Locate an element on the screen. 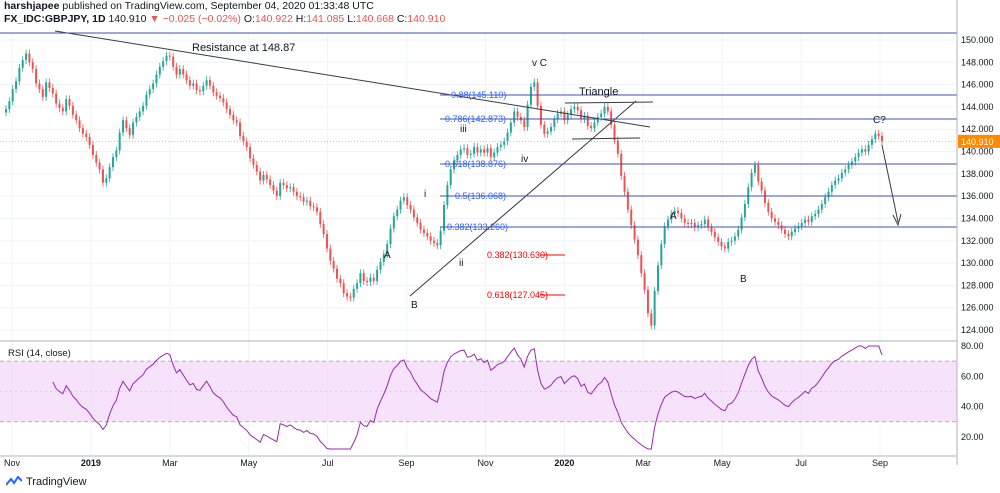 The height and width of the screenshot is (493, 1000). publisher-name: harshjapee is located at coordinates (32, 6).